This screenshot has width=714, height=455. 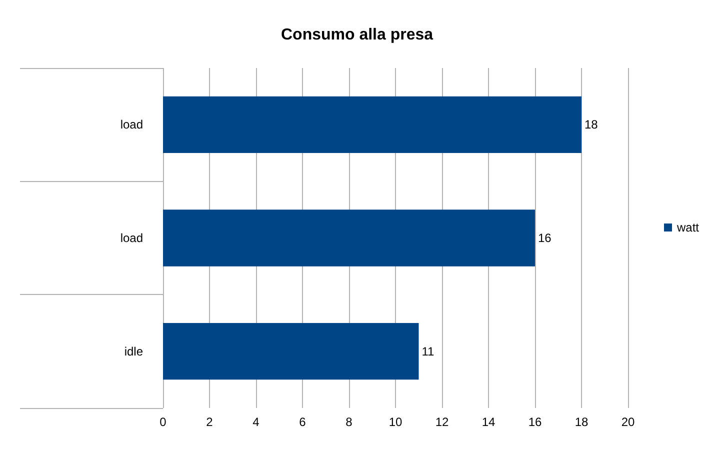 I want to click on x-tick-label: 6, so click(x=302, y=422).